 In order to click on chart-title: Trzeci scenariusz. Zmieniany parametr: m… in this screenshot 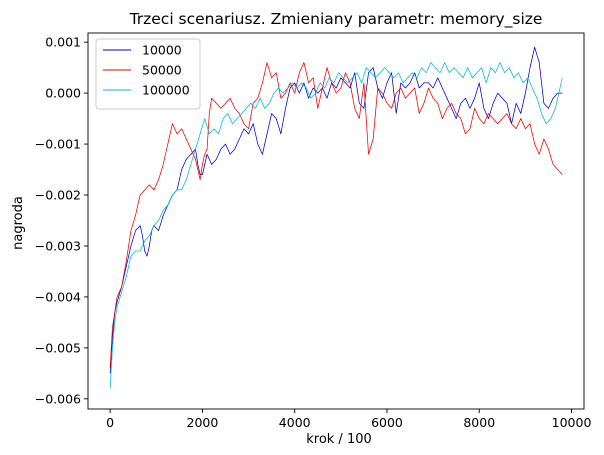, I will do `click(336, 19)`.